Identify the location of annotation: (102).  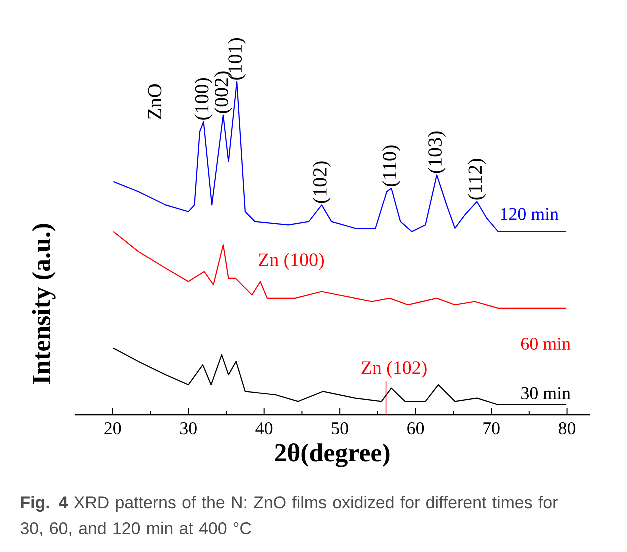
(321, 183).